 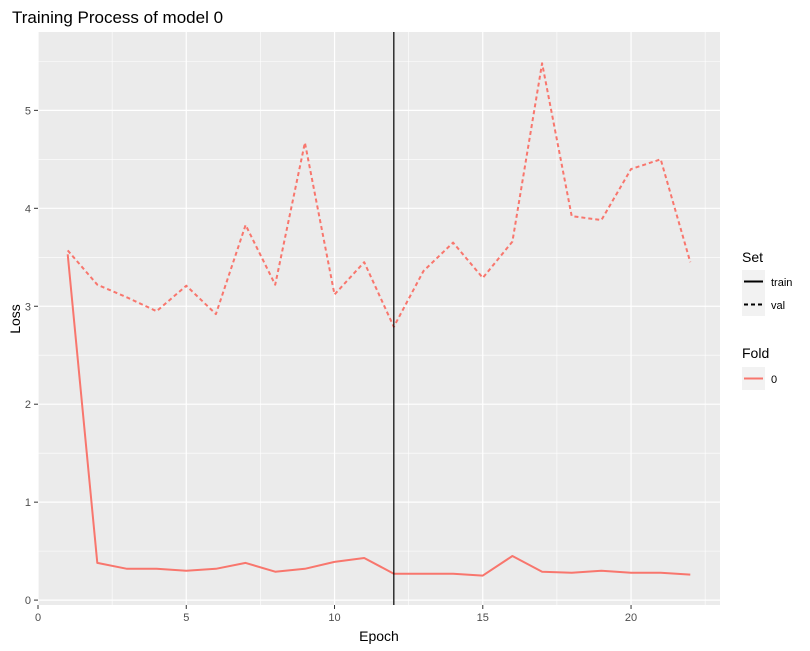 I want to click on x-tick-label: 5, so click(x=186, y=618).